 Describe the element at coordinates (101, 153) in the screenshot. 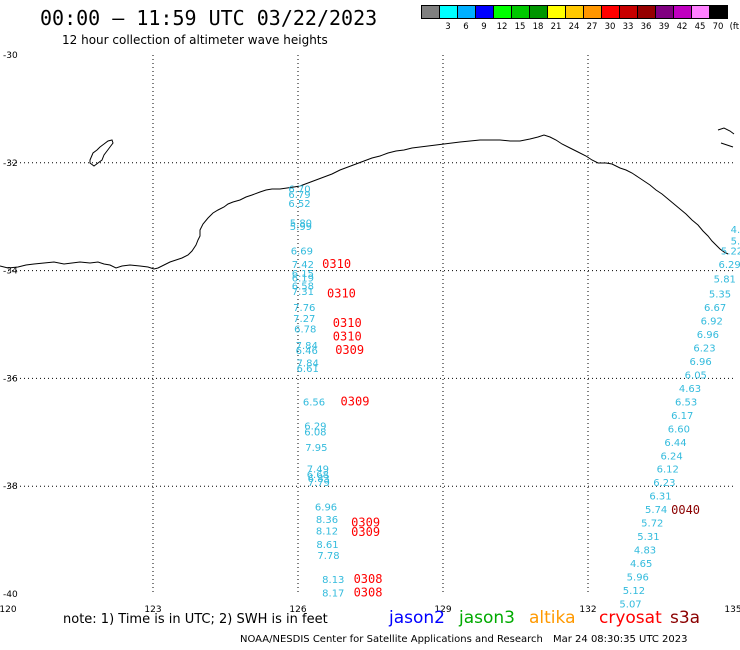

I see `island-west` at that location.